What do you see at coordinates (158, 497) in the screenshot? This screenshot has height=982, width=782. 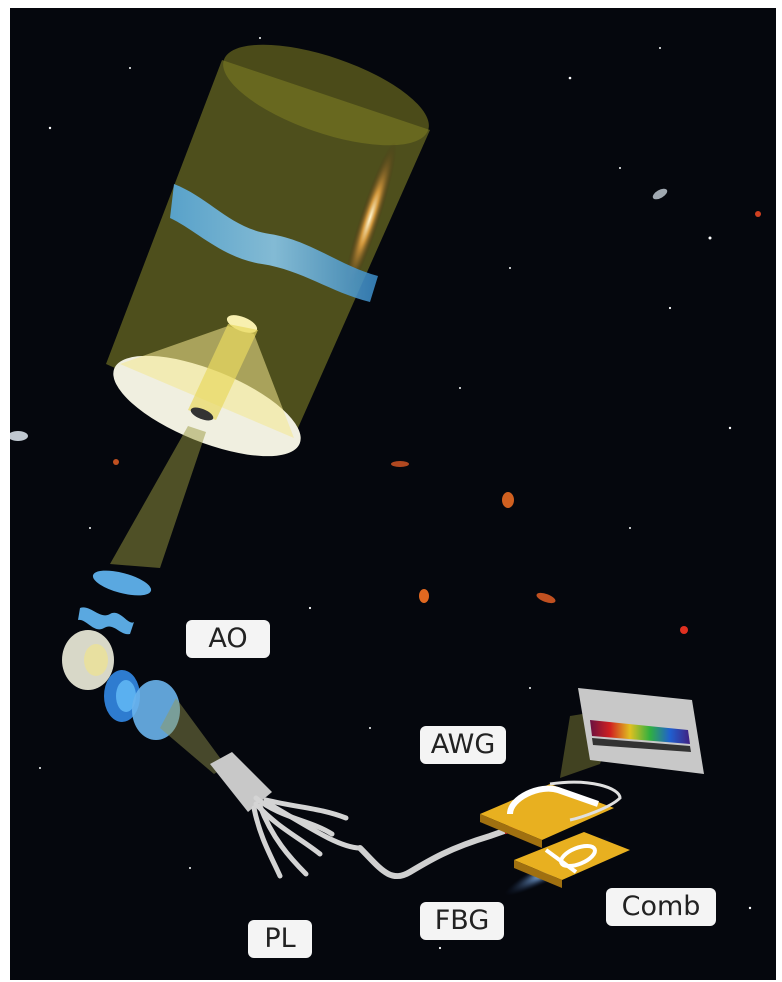 I see `light-beam` at bounding box center [158, 497].